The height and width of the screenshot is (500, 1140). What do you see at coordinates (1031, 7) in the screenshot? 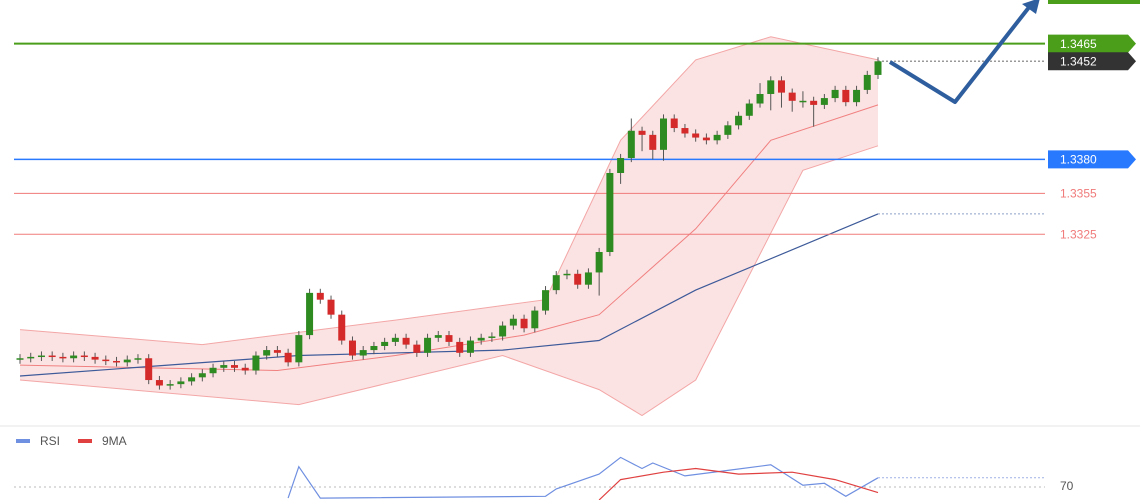
I see `forecast-arrowhead` at bounding box center [1031, 7].